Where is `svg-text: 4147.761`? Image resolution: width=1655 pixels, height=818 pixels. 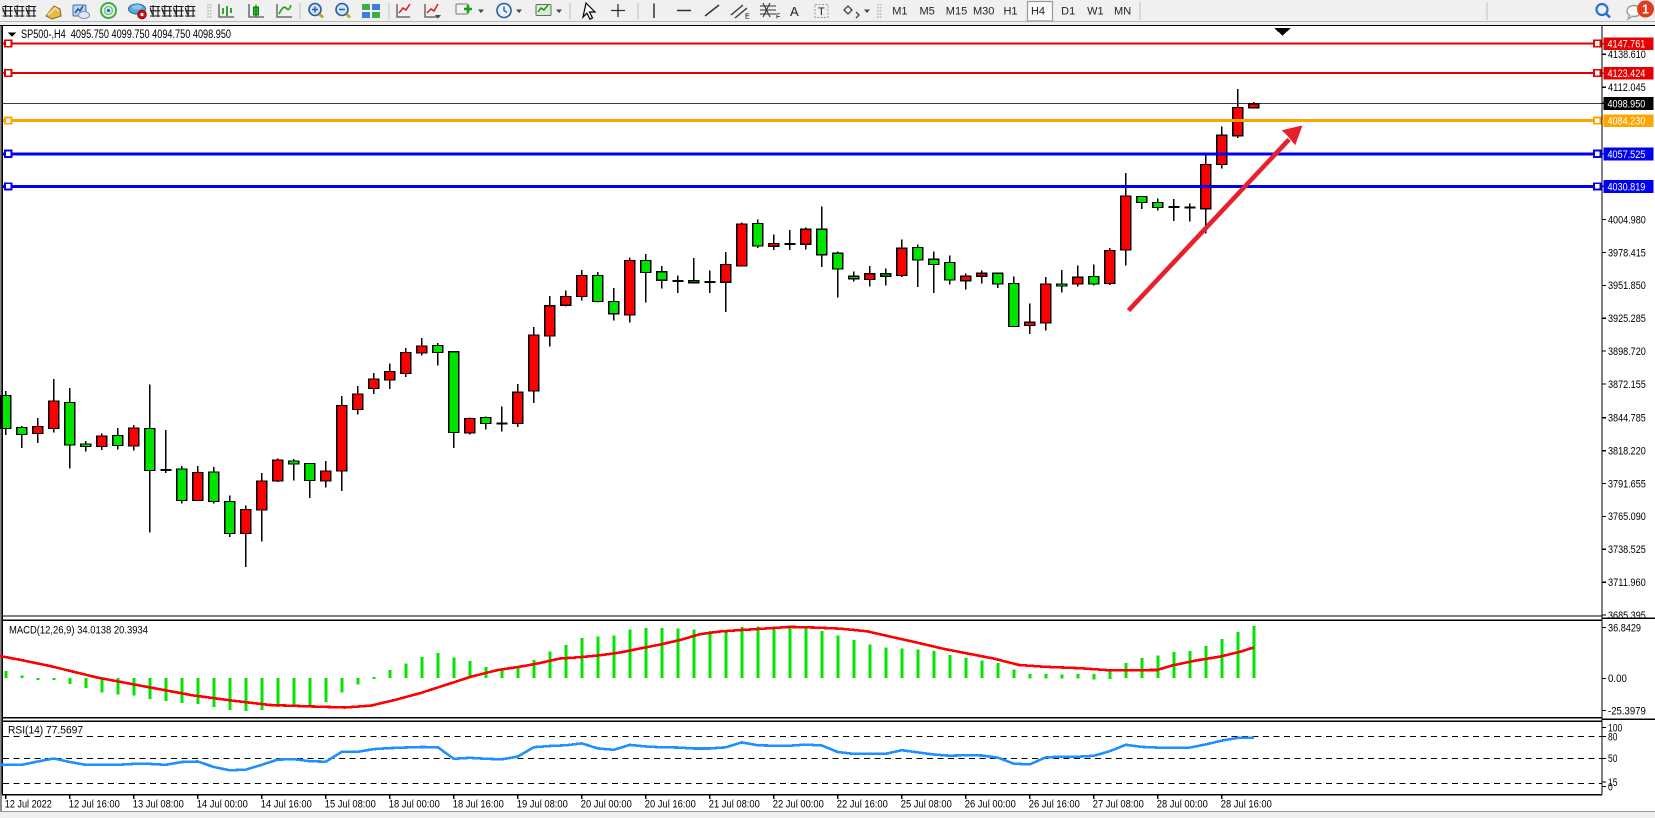
svg-text: 4147.761 is located at coordinates (1627, 45).